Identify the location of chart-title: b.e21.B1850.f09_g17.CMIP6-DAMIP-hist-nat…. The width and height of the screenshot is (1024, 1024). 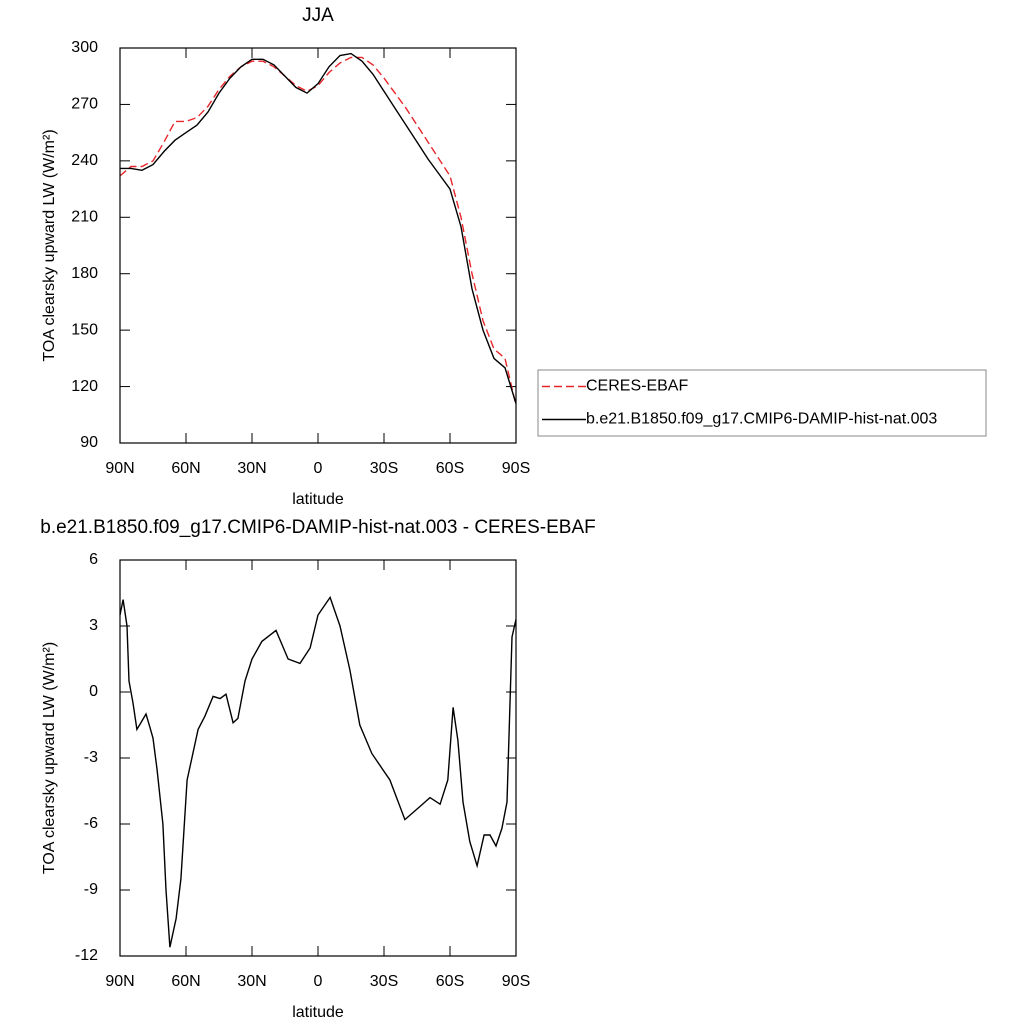
(317, 527).